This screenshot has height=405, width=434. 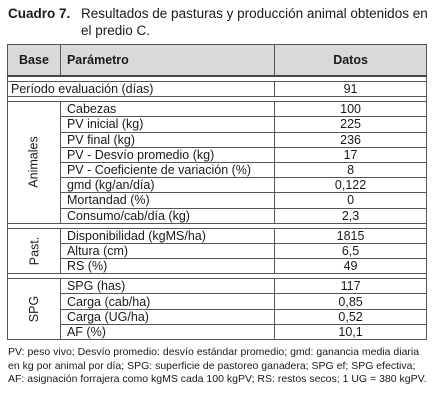 I want to click on header-parametro: Parámetro, so click(x=167, y=60).